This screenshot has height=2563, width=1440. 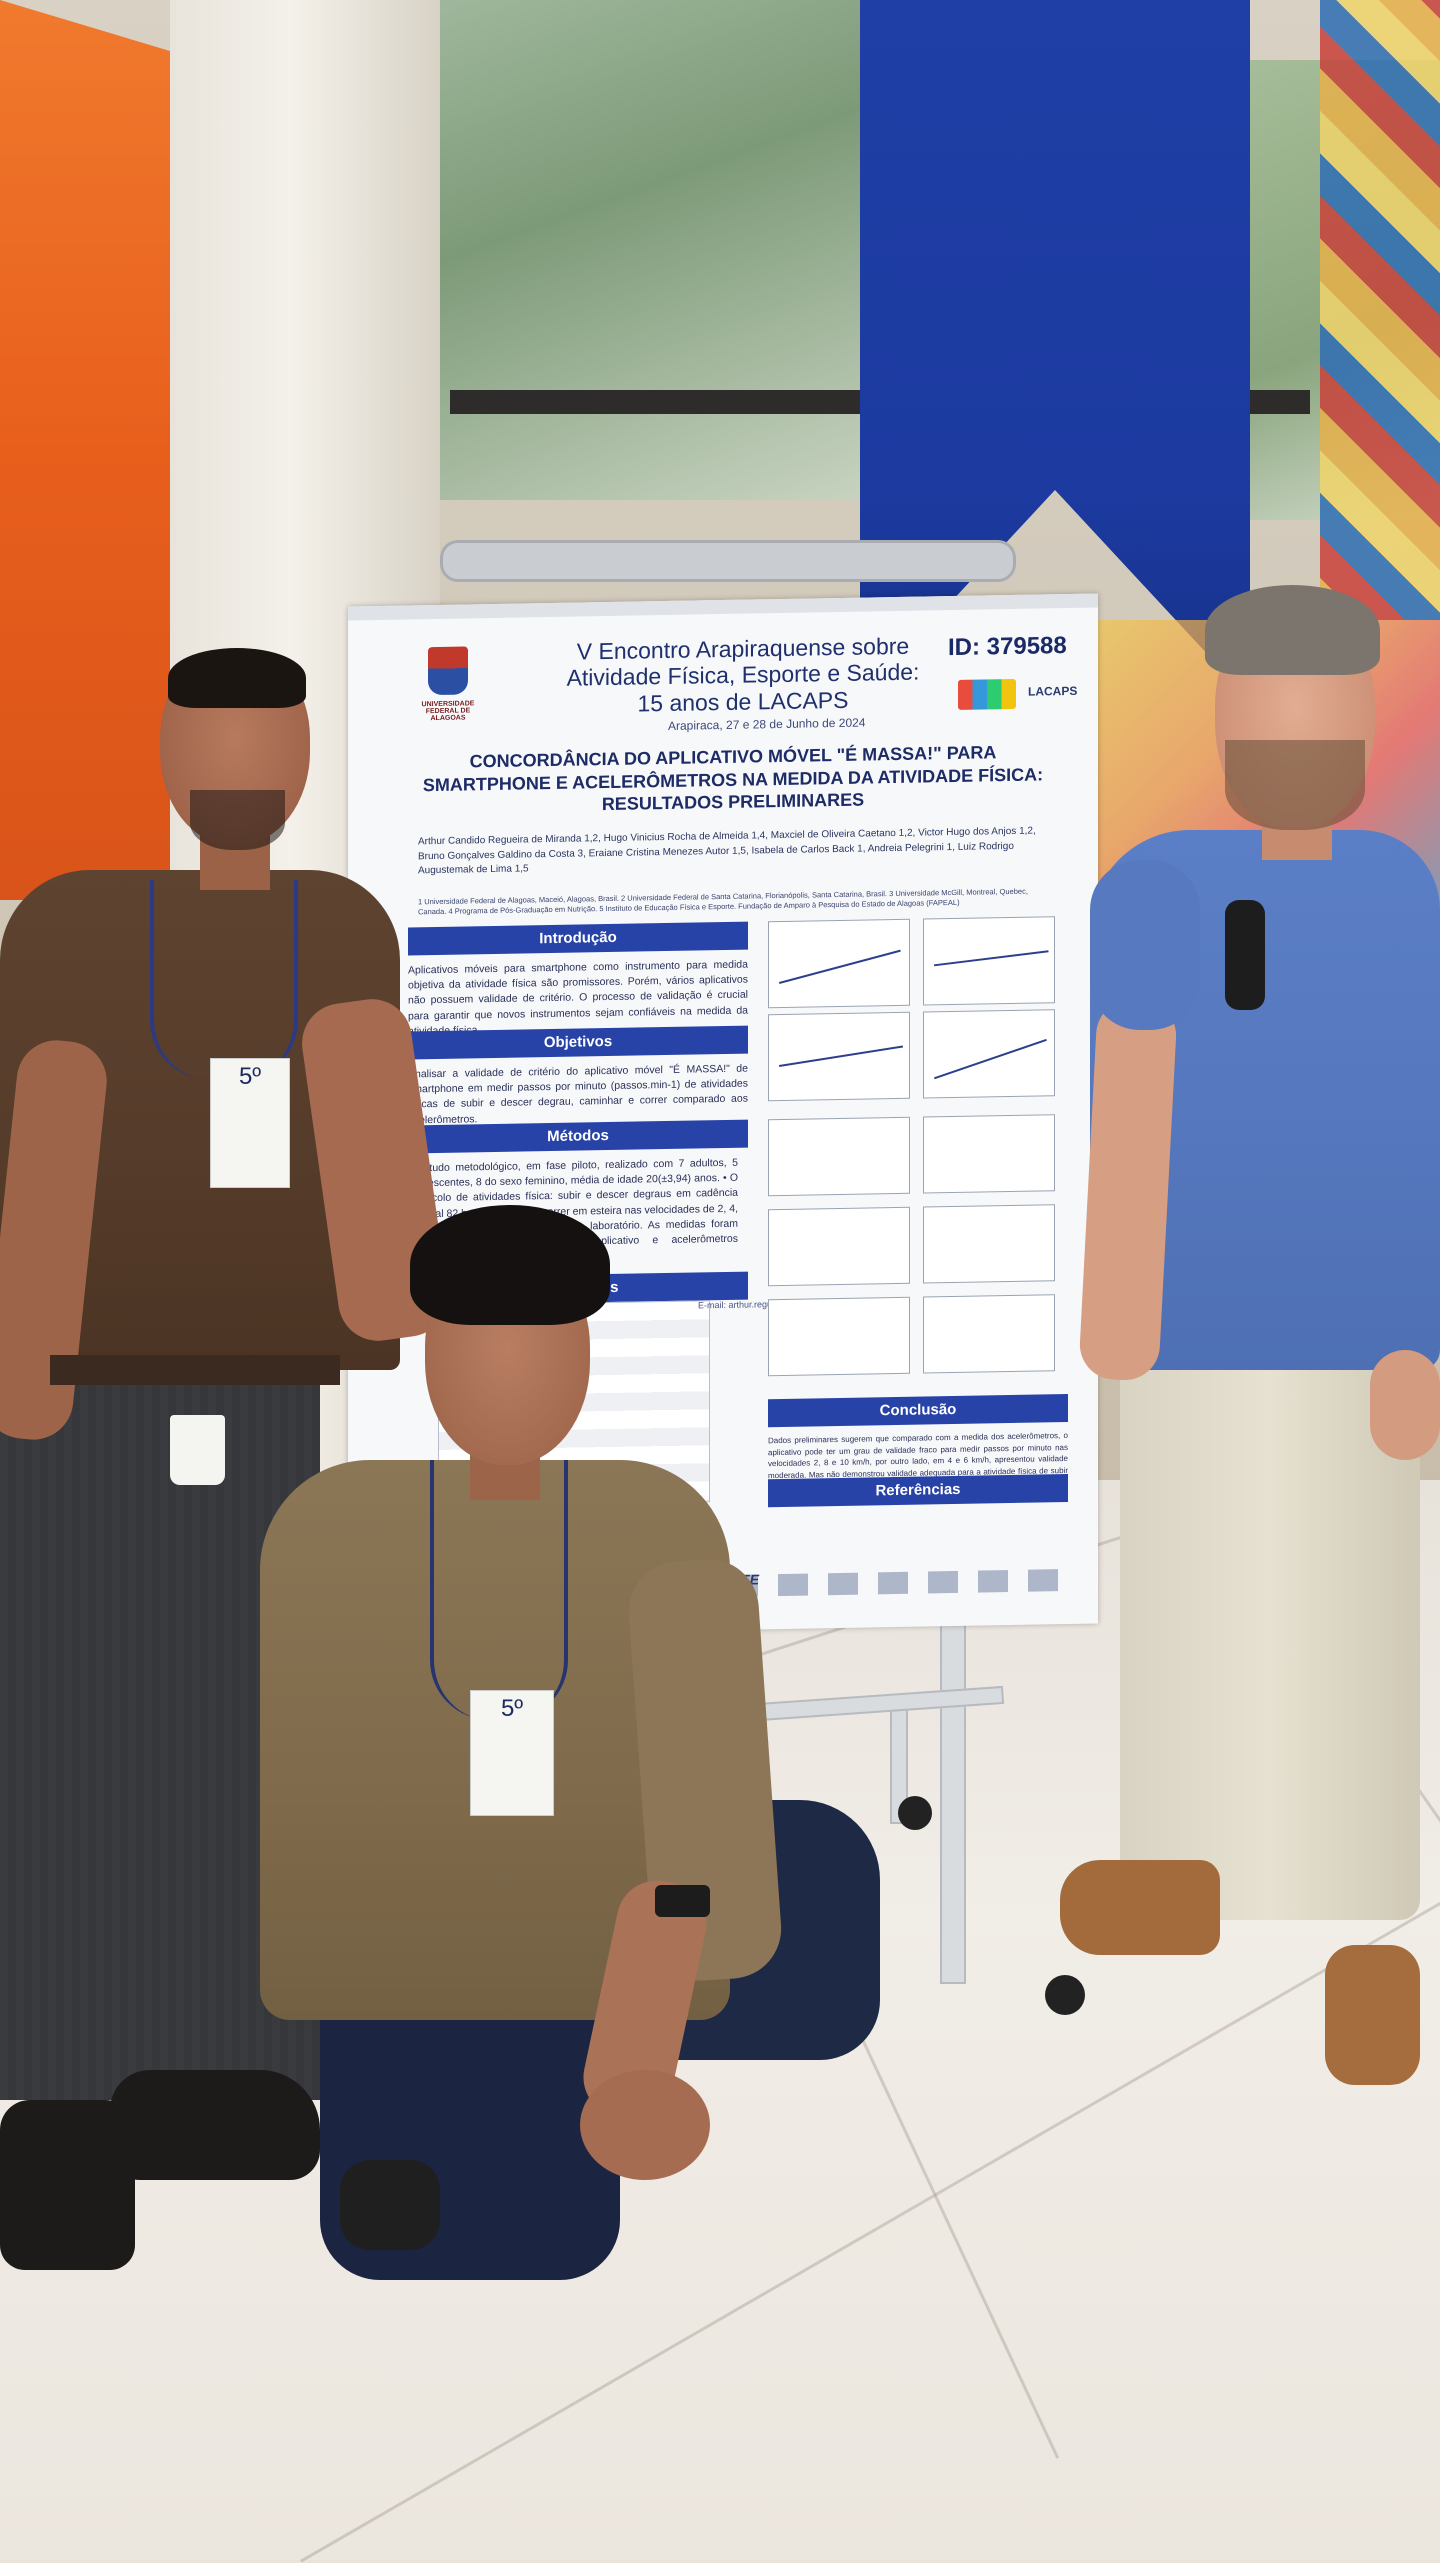 I want to click on event-date: Arapiraca, 27 e 28 de Junho de 2024, so click(x=767, y=724).